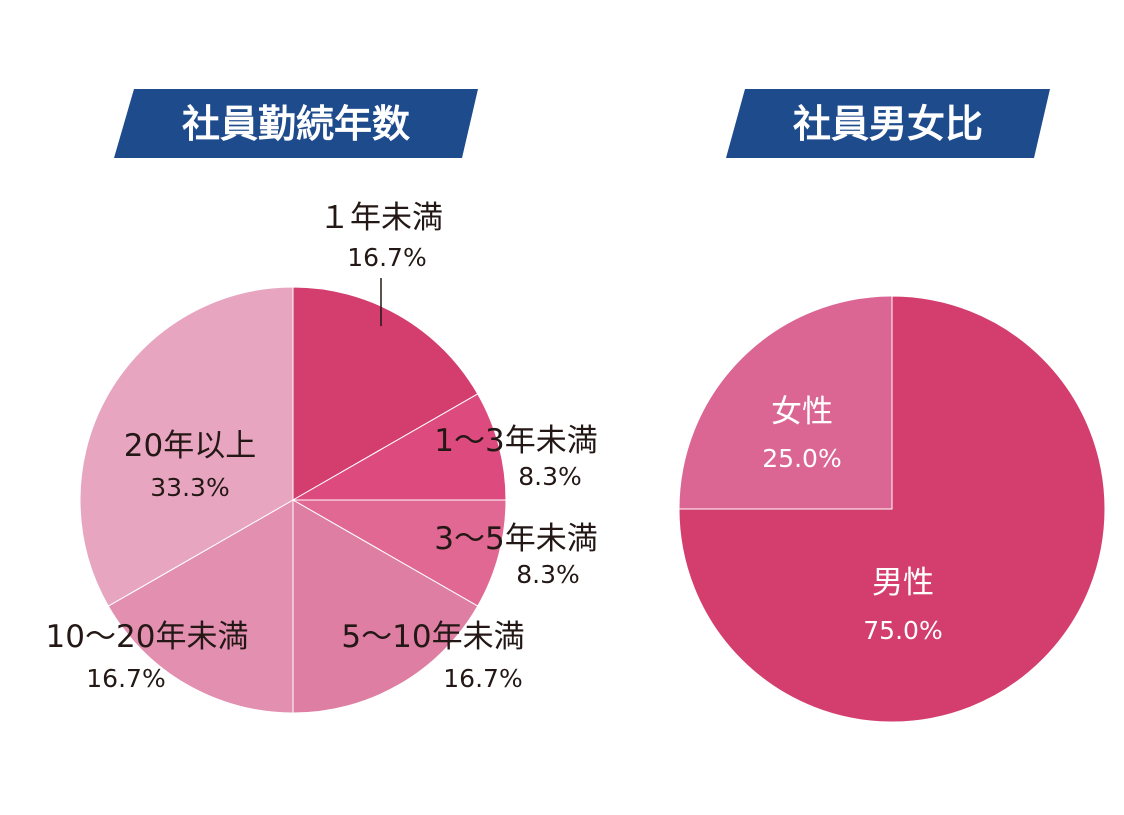 The height and width of the screenshot is (815, 1124). Describe the element at coordinates (515, 441) in the screenshot. I see `slice-name: 1〜3年未満` at that location.